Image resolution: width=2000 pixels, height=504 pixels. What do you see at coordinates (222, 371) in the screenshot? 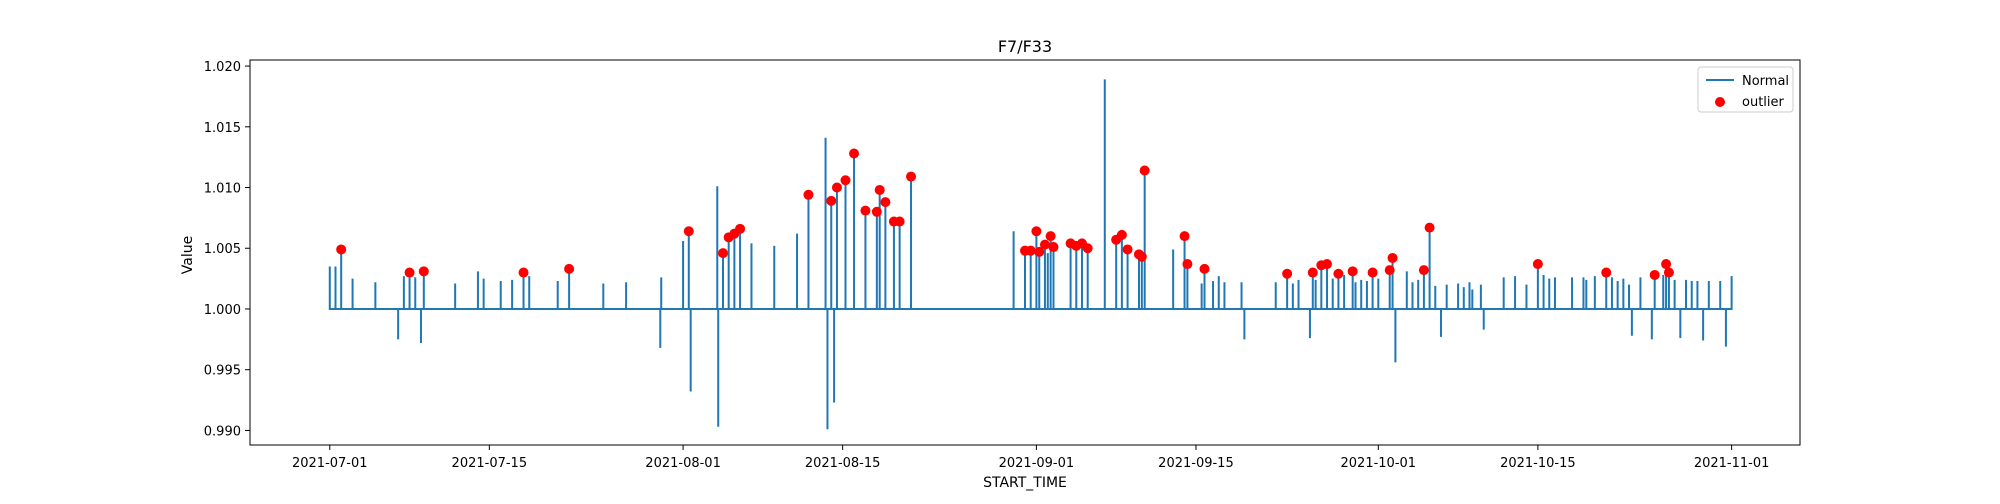
I see `y-tick-label: 0.995` at bounding box center [222, 371].